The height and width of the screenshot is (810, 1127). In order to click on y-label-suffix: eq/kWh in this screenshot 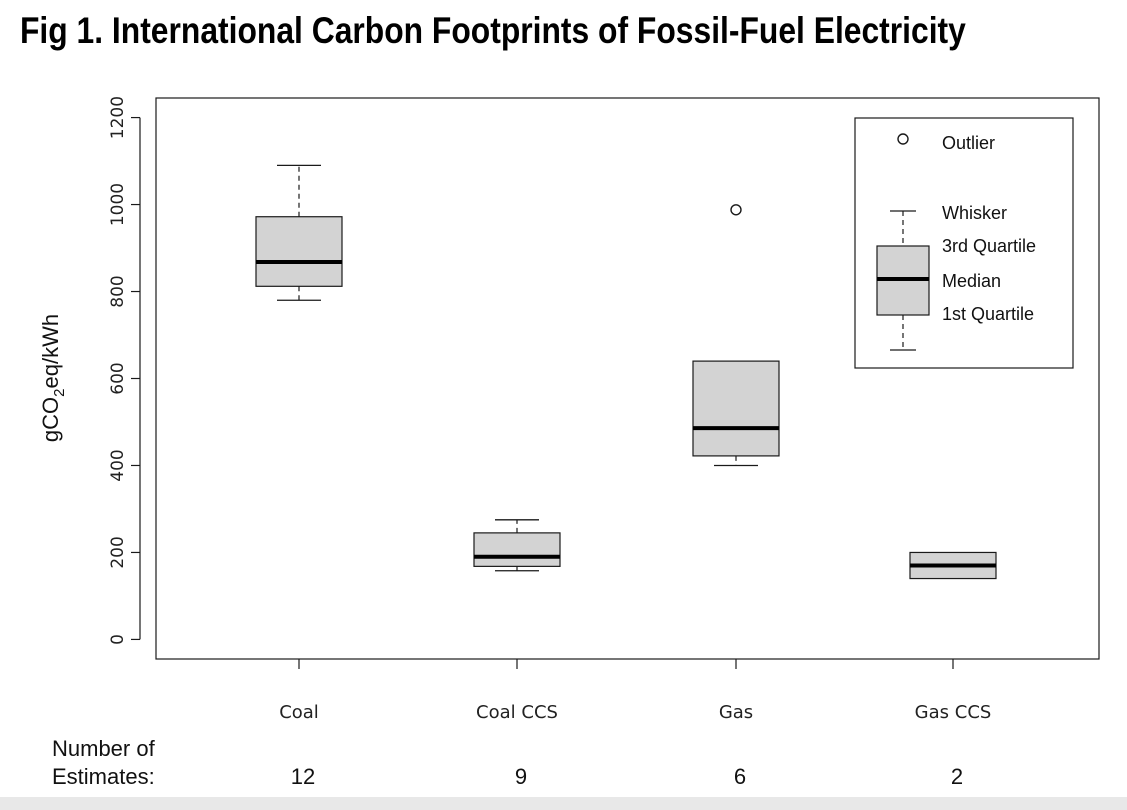, I will do `click(50, 351)`.